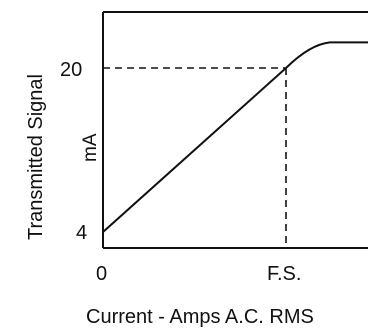 The width and height of the screenshot is (368, 330). I want to click on x-tick-label-fs: F.S., so click(284, 274).